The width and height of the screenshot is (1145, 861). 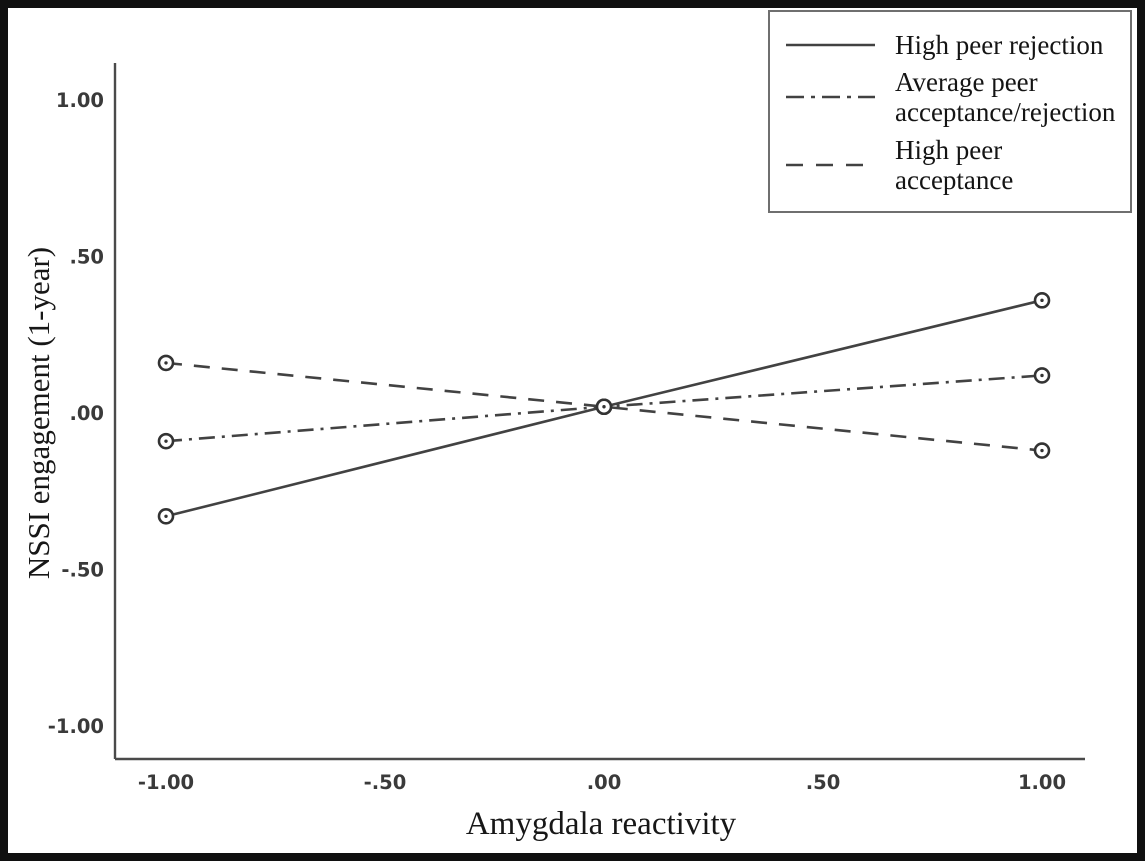 What do you see at coordinates (1042, 782) in the screenshot?
I see `x-tick-label: 1.00` at bounding box center [1042, 782].